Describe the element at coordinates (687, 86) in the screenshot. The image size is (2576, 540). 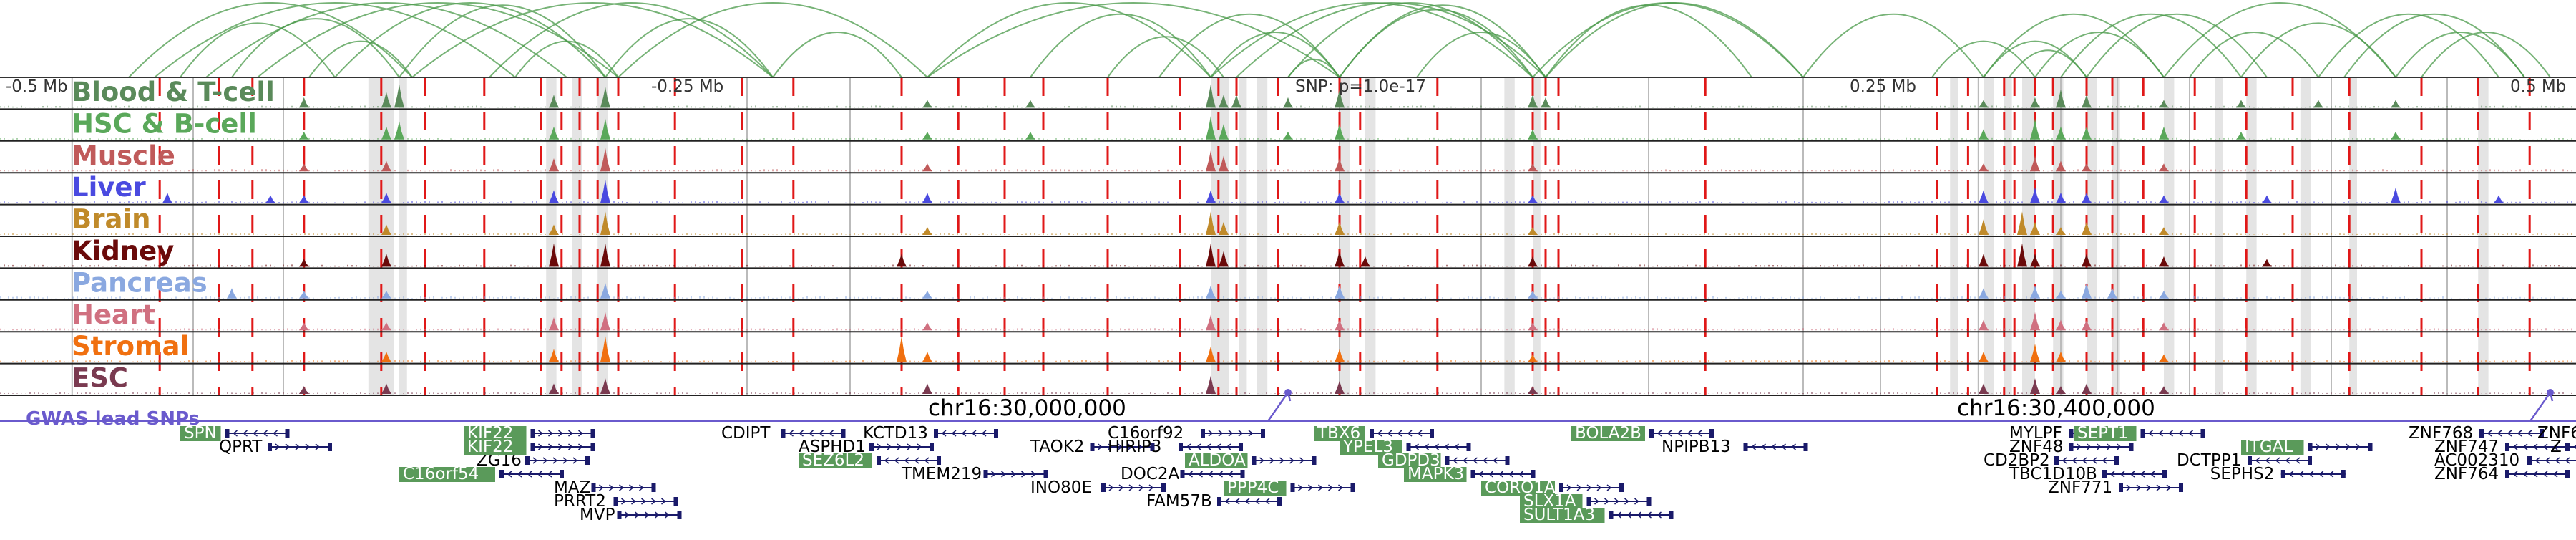
I see `position-label-left-mid: -0.25 Mb` at that location.